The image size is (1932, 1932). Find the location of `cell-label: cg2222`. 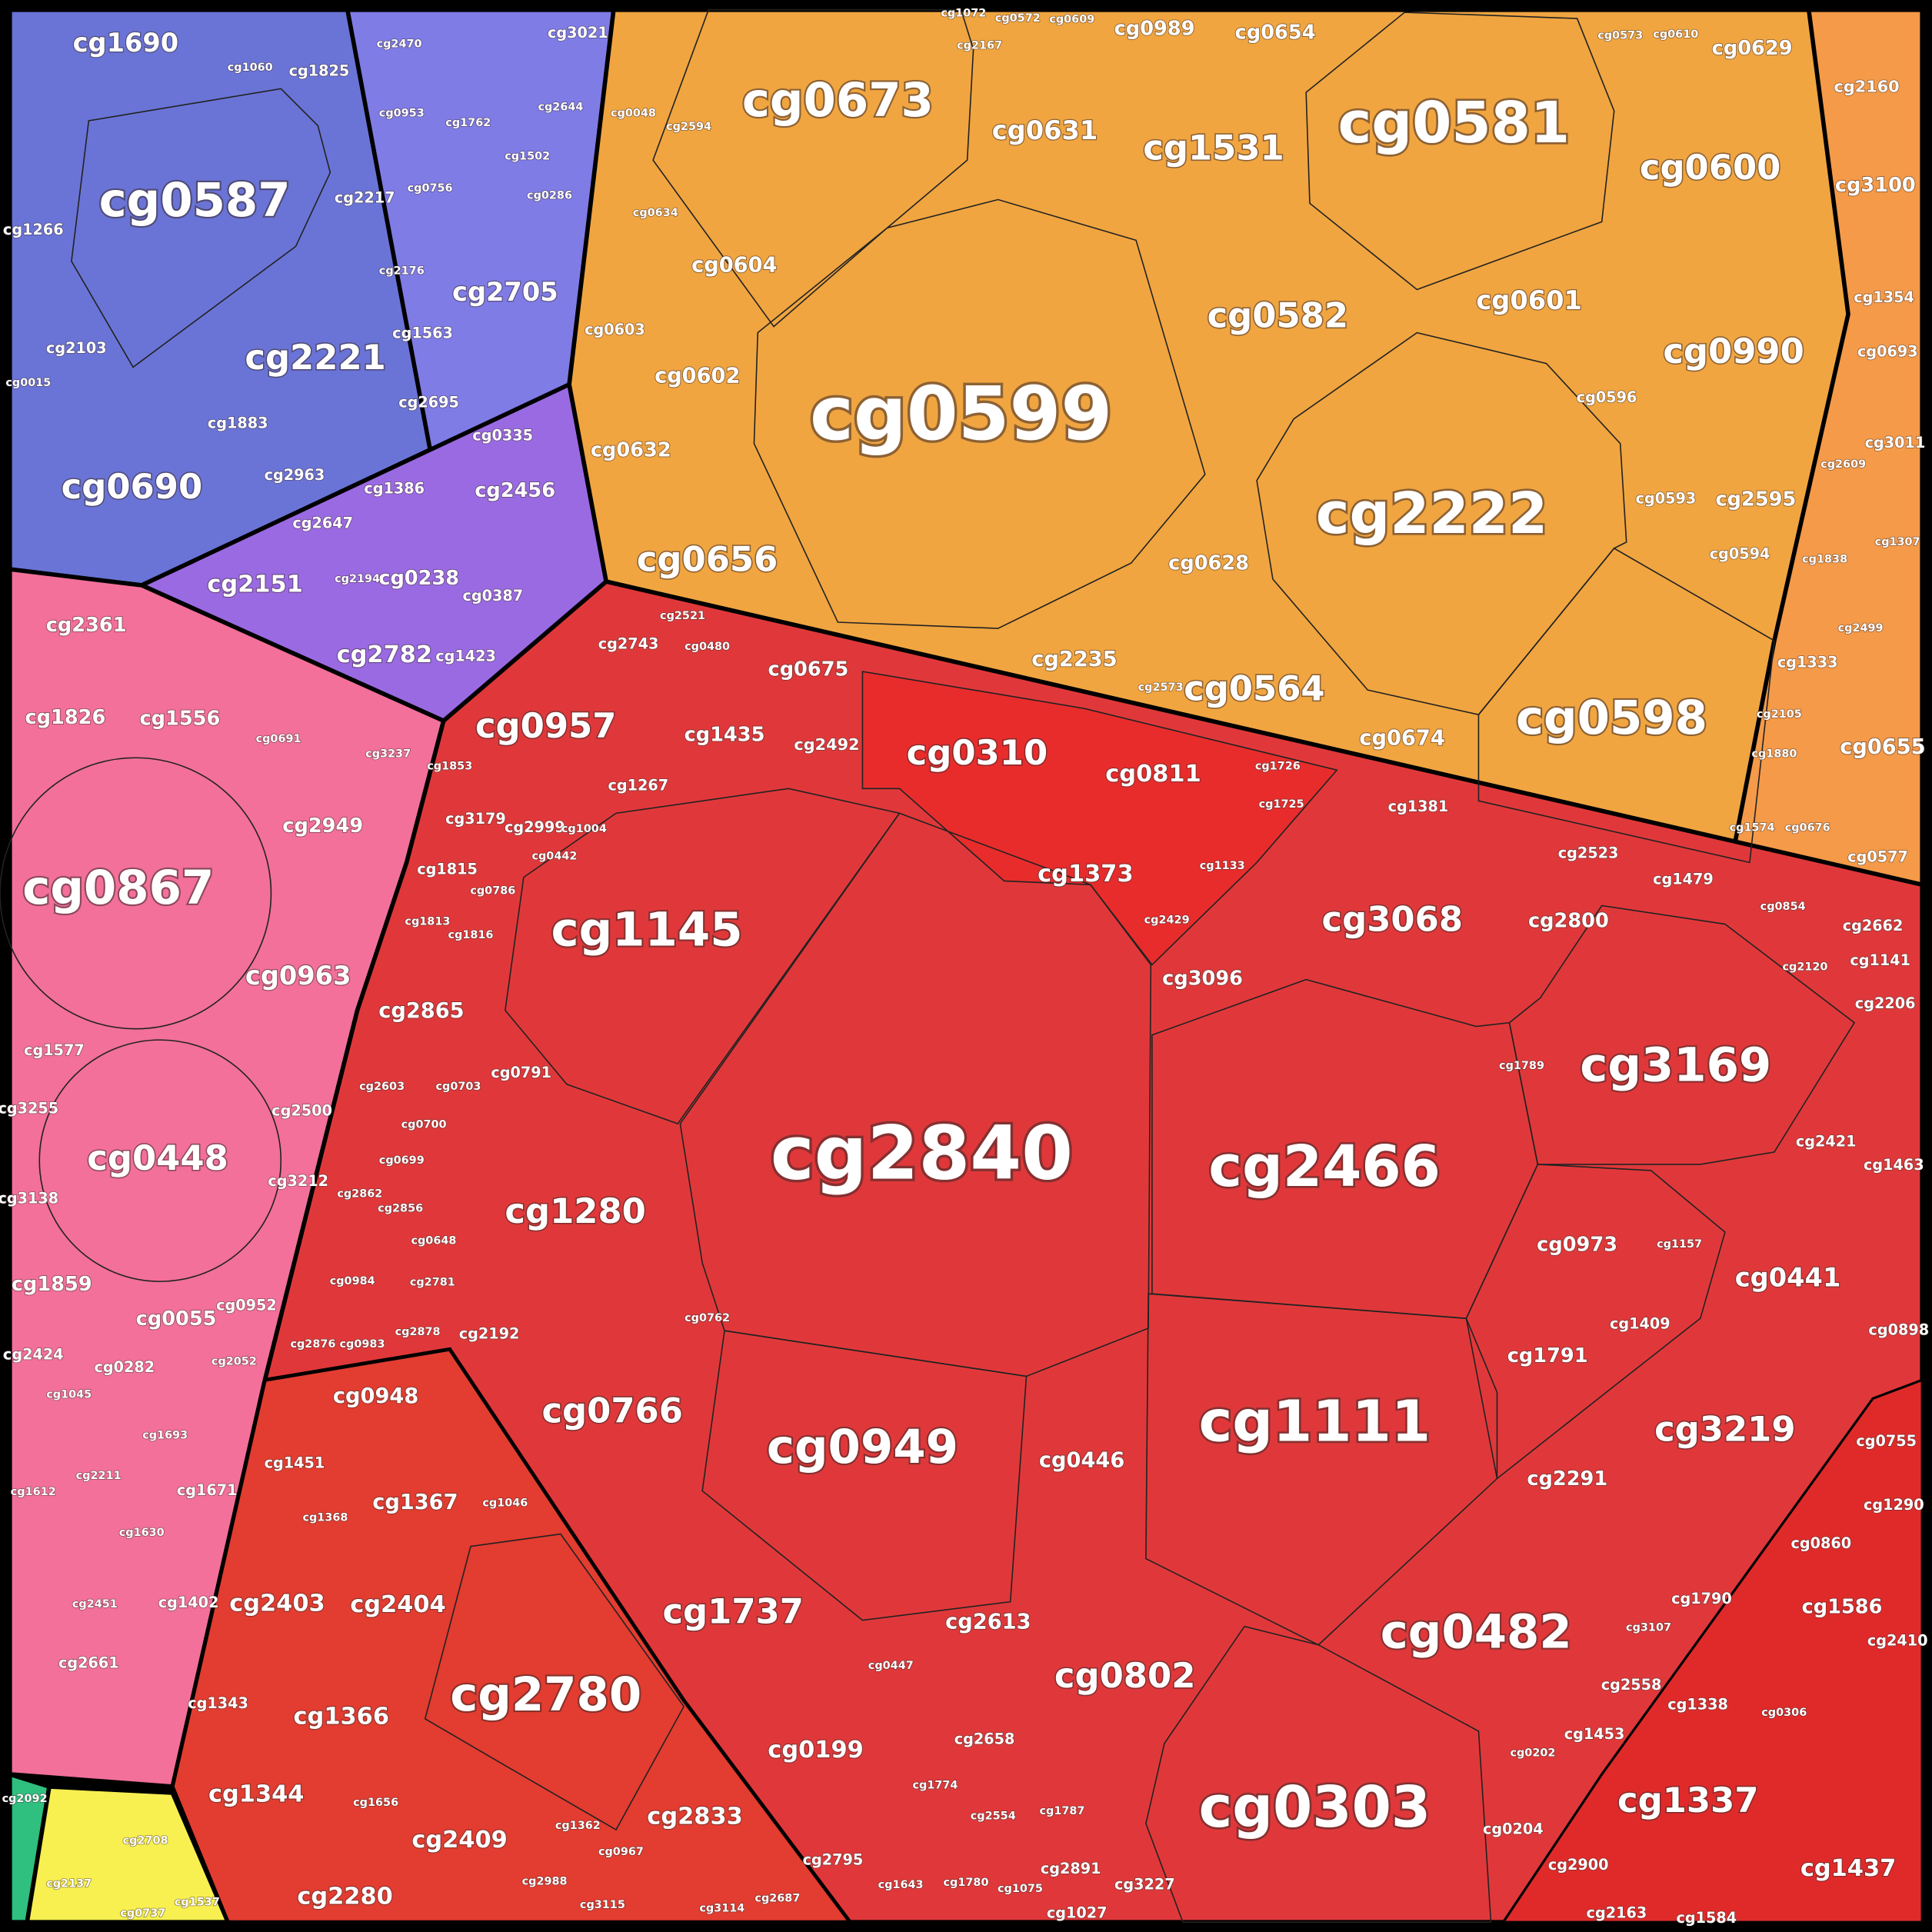

cell-label: cg2222 is located at coordinates (1432, 514).